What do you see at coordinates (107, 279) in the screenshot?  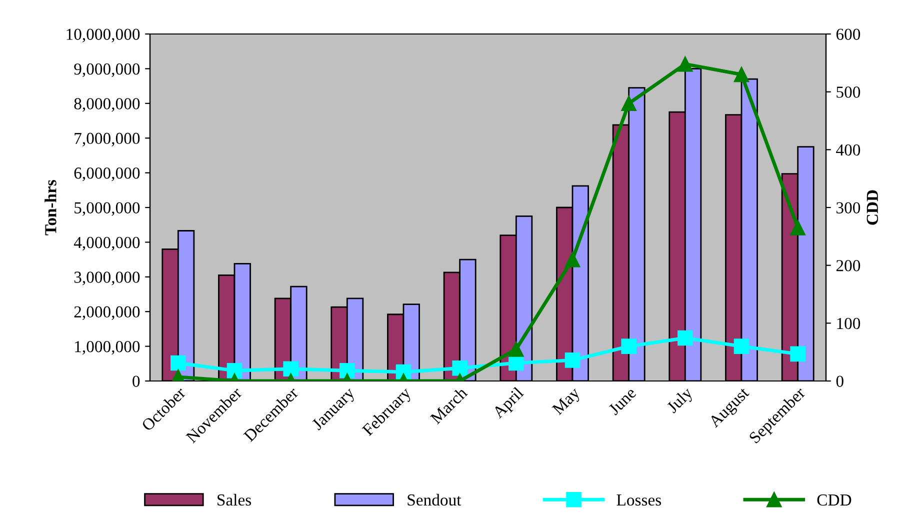 I see `y-tick-label: 3,000,000` at bounding box center [107, 279].